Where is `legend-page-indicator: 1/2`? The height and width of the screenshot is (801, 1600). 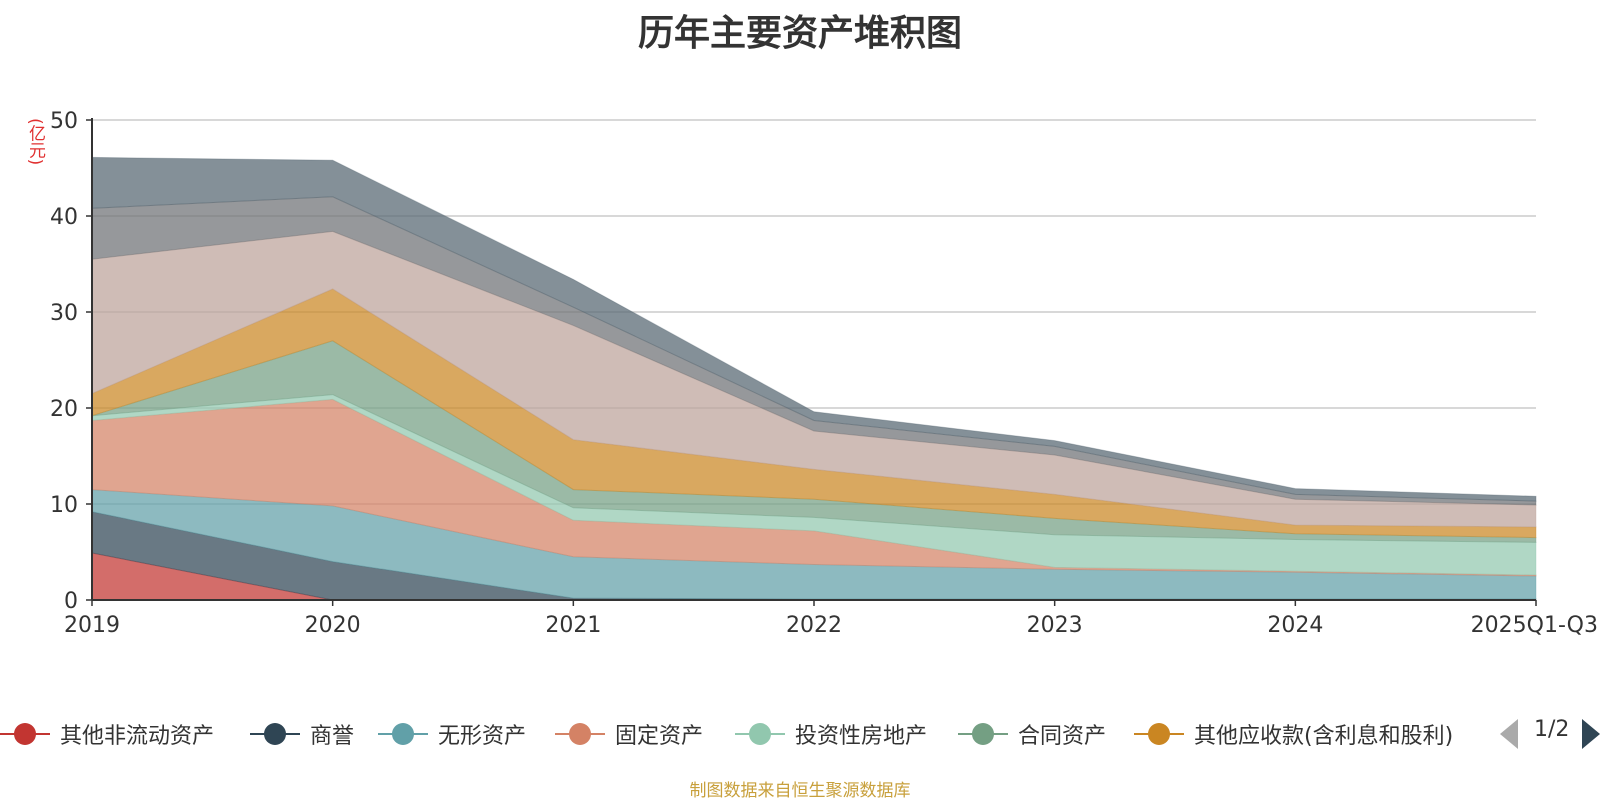 legend-page-indicator: 1/2 is located at coordinates (1552, 729).